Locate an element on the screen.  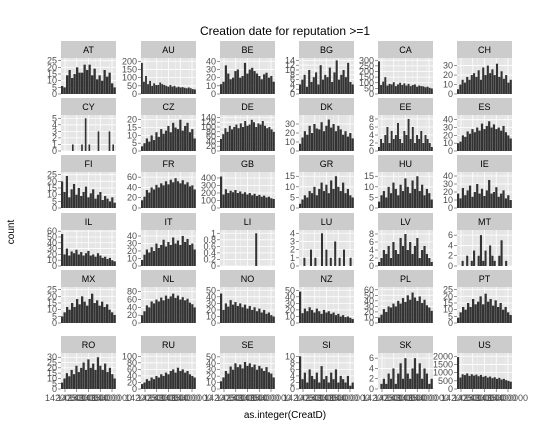
strip-hu is located at coordinates (405, 163).